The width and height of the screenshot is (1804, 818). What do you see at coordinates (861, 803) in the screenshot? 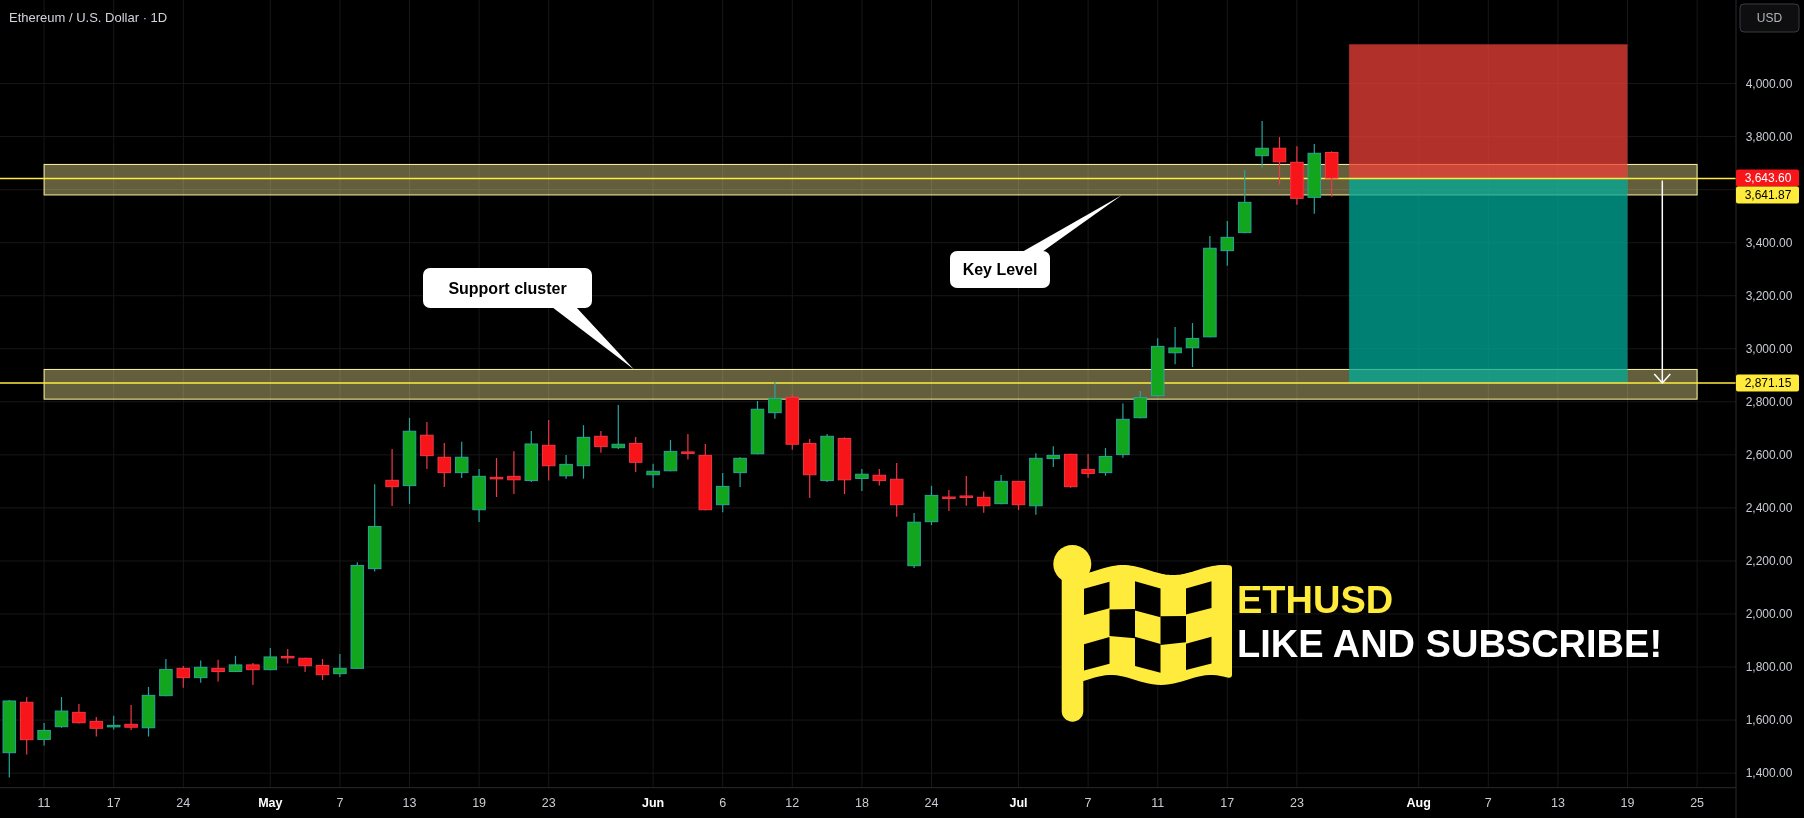
I see `x-tick-label: 18` at bounding box center [861, 803].